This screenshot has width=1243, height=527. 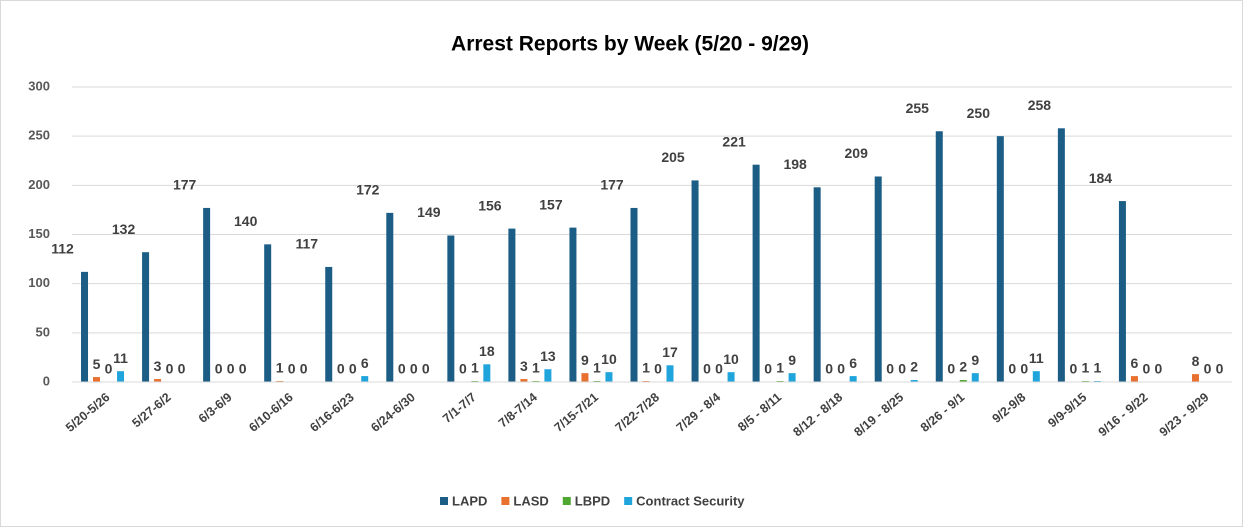 I want to click on value-label: 149, so click(x=429, y=212).